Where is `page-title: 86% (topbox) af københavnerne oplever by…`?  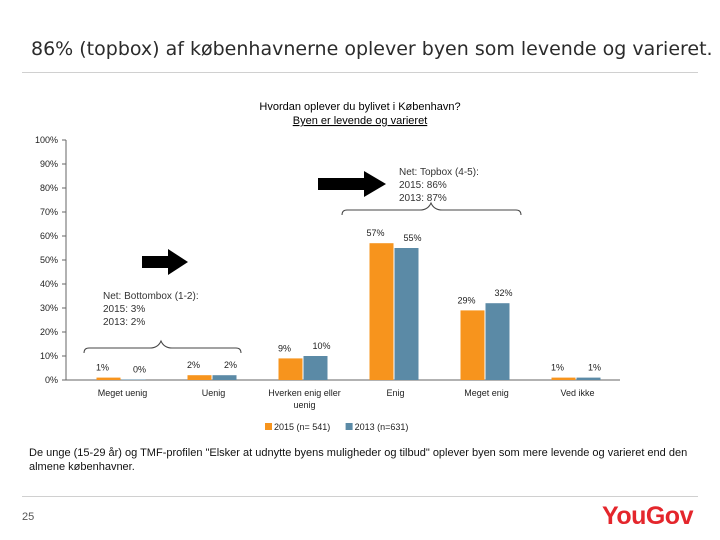 page-title: 86% (topbox) af københavnerne oplever by… is located at coordinates (372, 49).